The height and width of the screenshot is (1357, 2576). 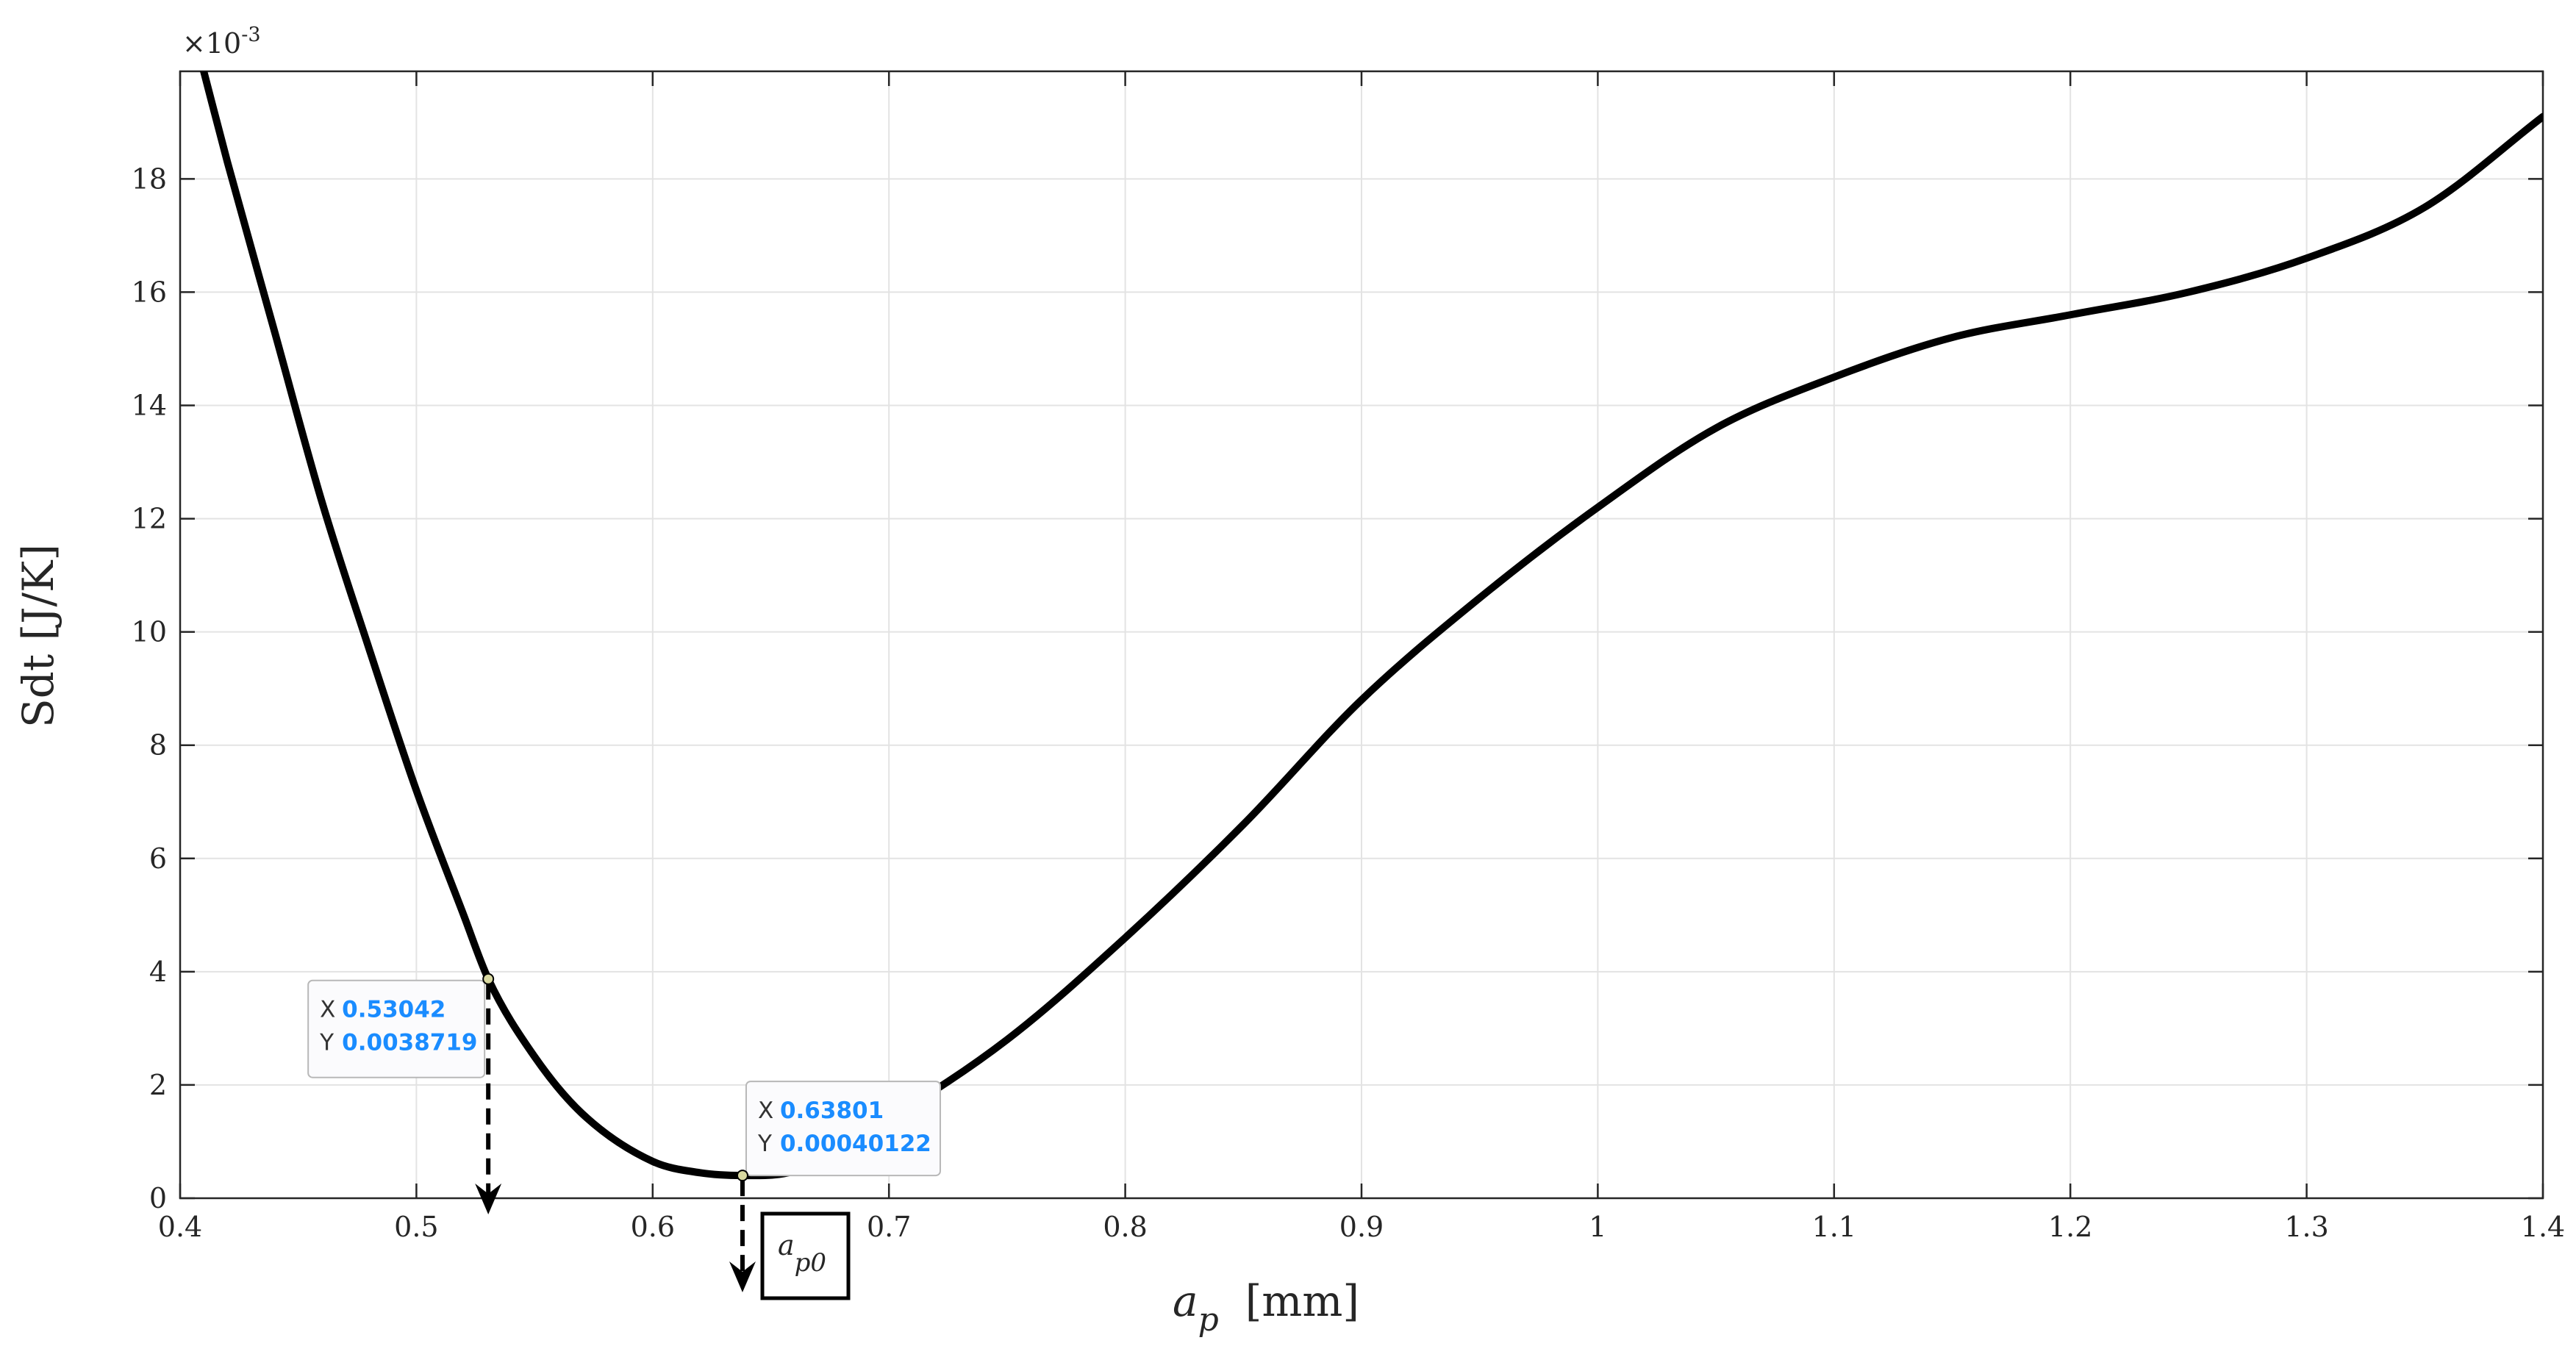 What do you see at coordinates (158, 1198) in the screenshot?
I see `y-tick-label: 0` at bounding box center [158, 1198].